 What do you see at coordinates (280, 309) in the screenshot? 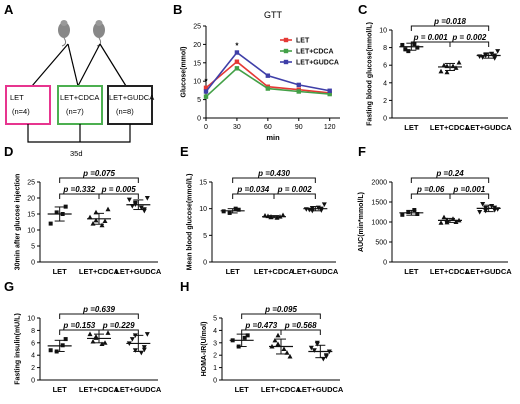
I see `p-value-label: p =0.095` at bounding box center [280, 309].